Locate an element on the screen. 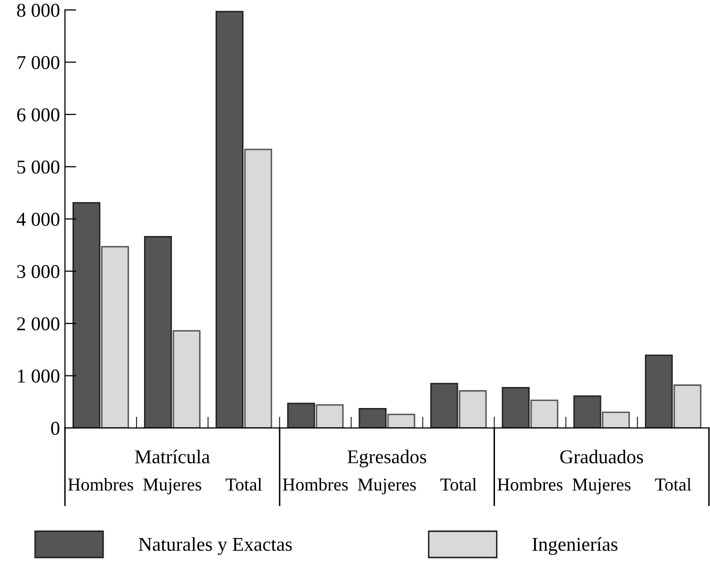 The width and height of the screenshot is (710, 575). y-tick-label: 6 000 is located at coordinates (38, 115).